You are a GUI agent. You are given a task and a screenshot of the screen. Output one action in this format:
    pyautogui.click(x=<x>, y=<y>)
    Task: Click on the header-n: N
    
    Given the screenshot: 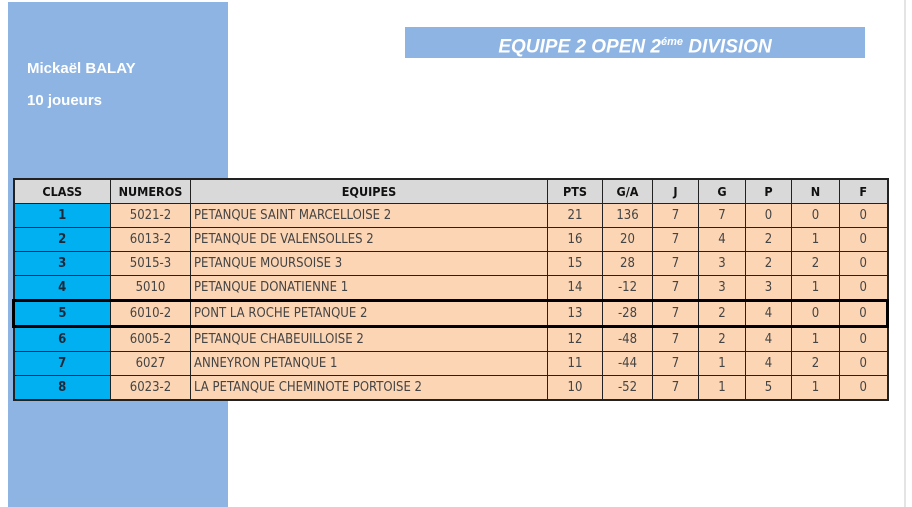 What is the action you would take?
    pyautogui.click(x=815, y=191)
    